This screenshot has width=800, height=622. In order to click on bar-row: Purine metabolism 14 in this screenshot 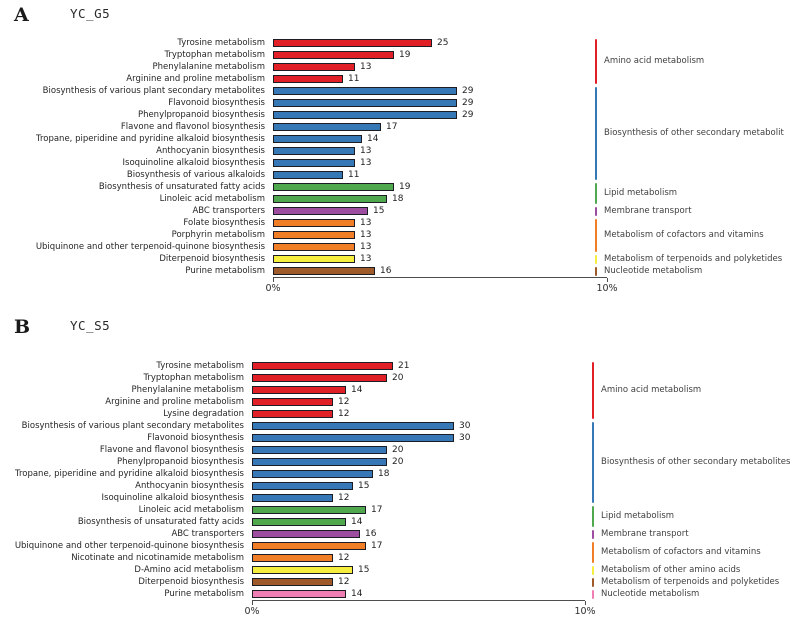, I will do `click(235, 594)`.